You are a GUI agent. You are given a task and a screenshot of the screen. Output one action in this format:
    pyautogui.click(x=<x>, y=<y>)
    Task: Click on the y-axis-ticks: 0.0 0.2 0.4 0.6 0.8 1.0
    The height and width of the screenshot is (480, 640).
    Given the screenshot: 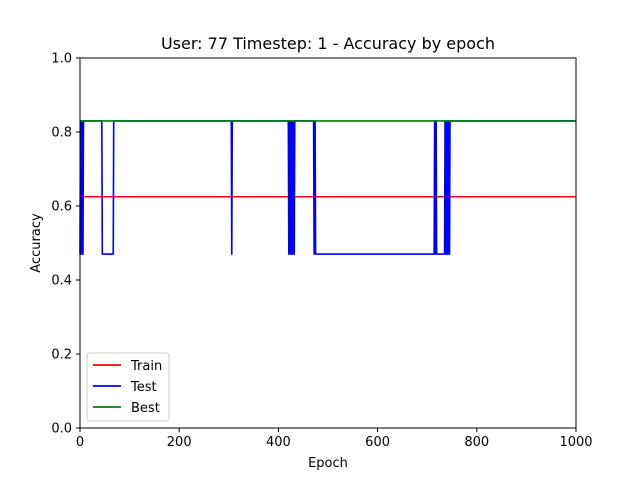 What is the action you would take?
    pyautogui.click(x=65, y=244)
    